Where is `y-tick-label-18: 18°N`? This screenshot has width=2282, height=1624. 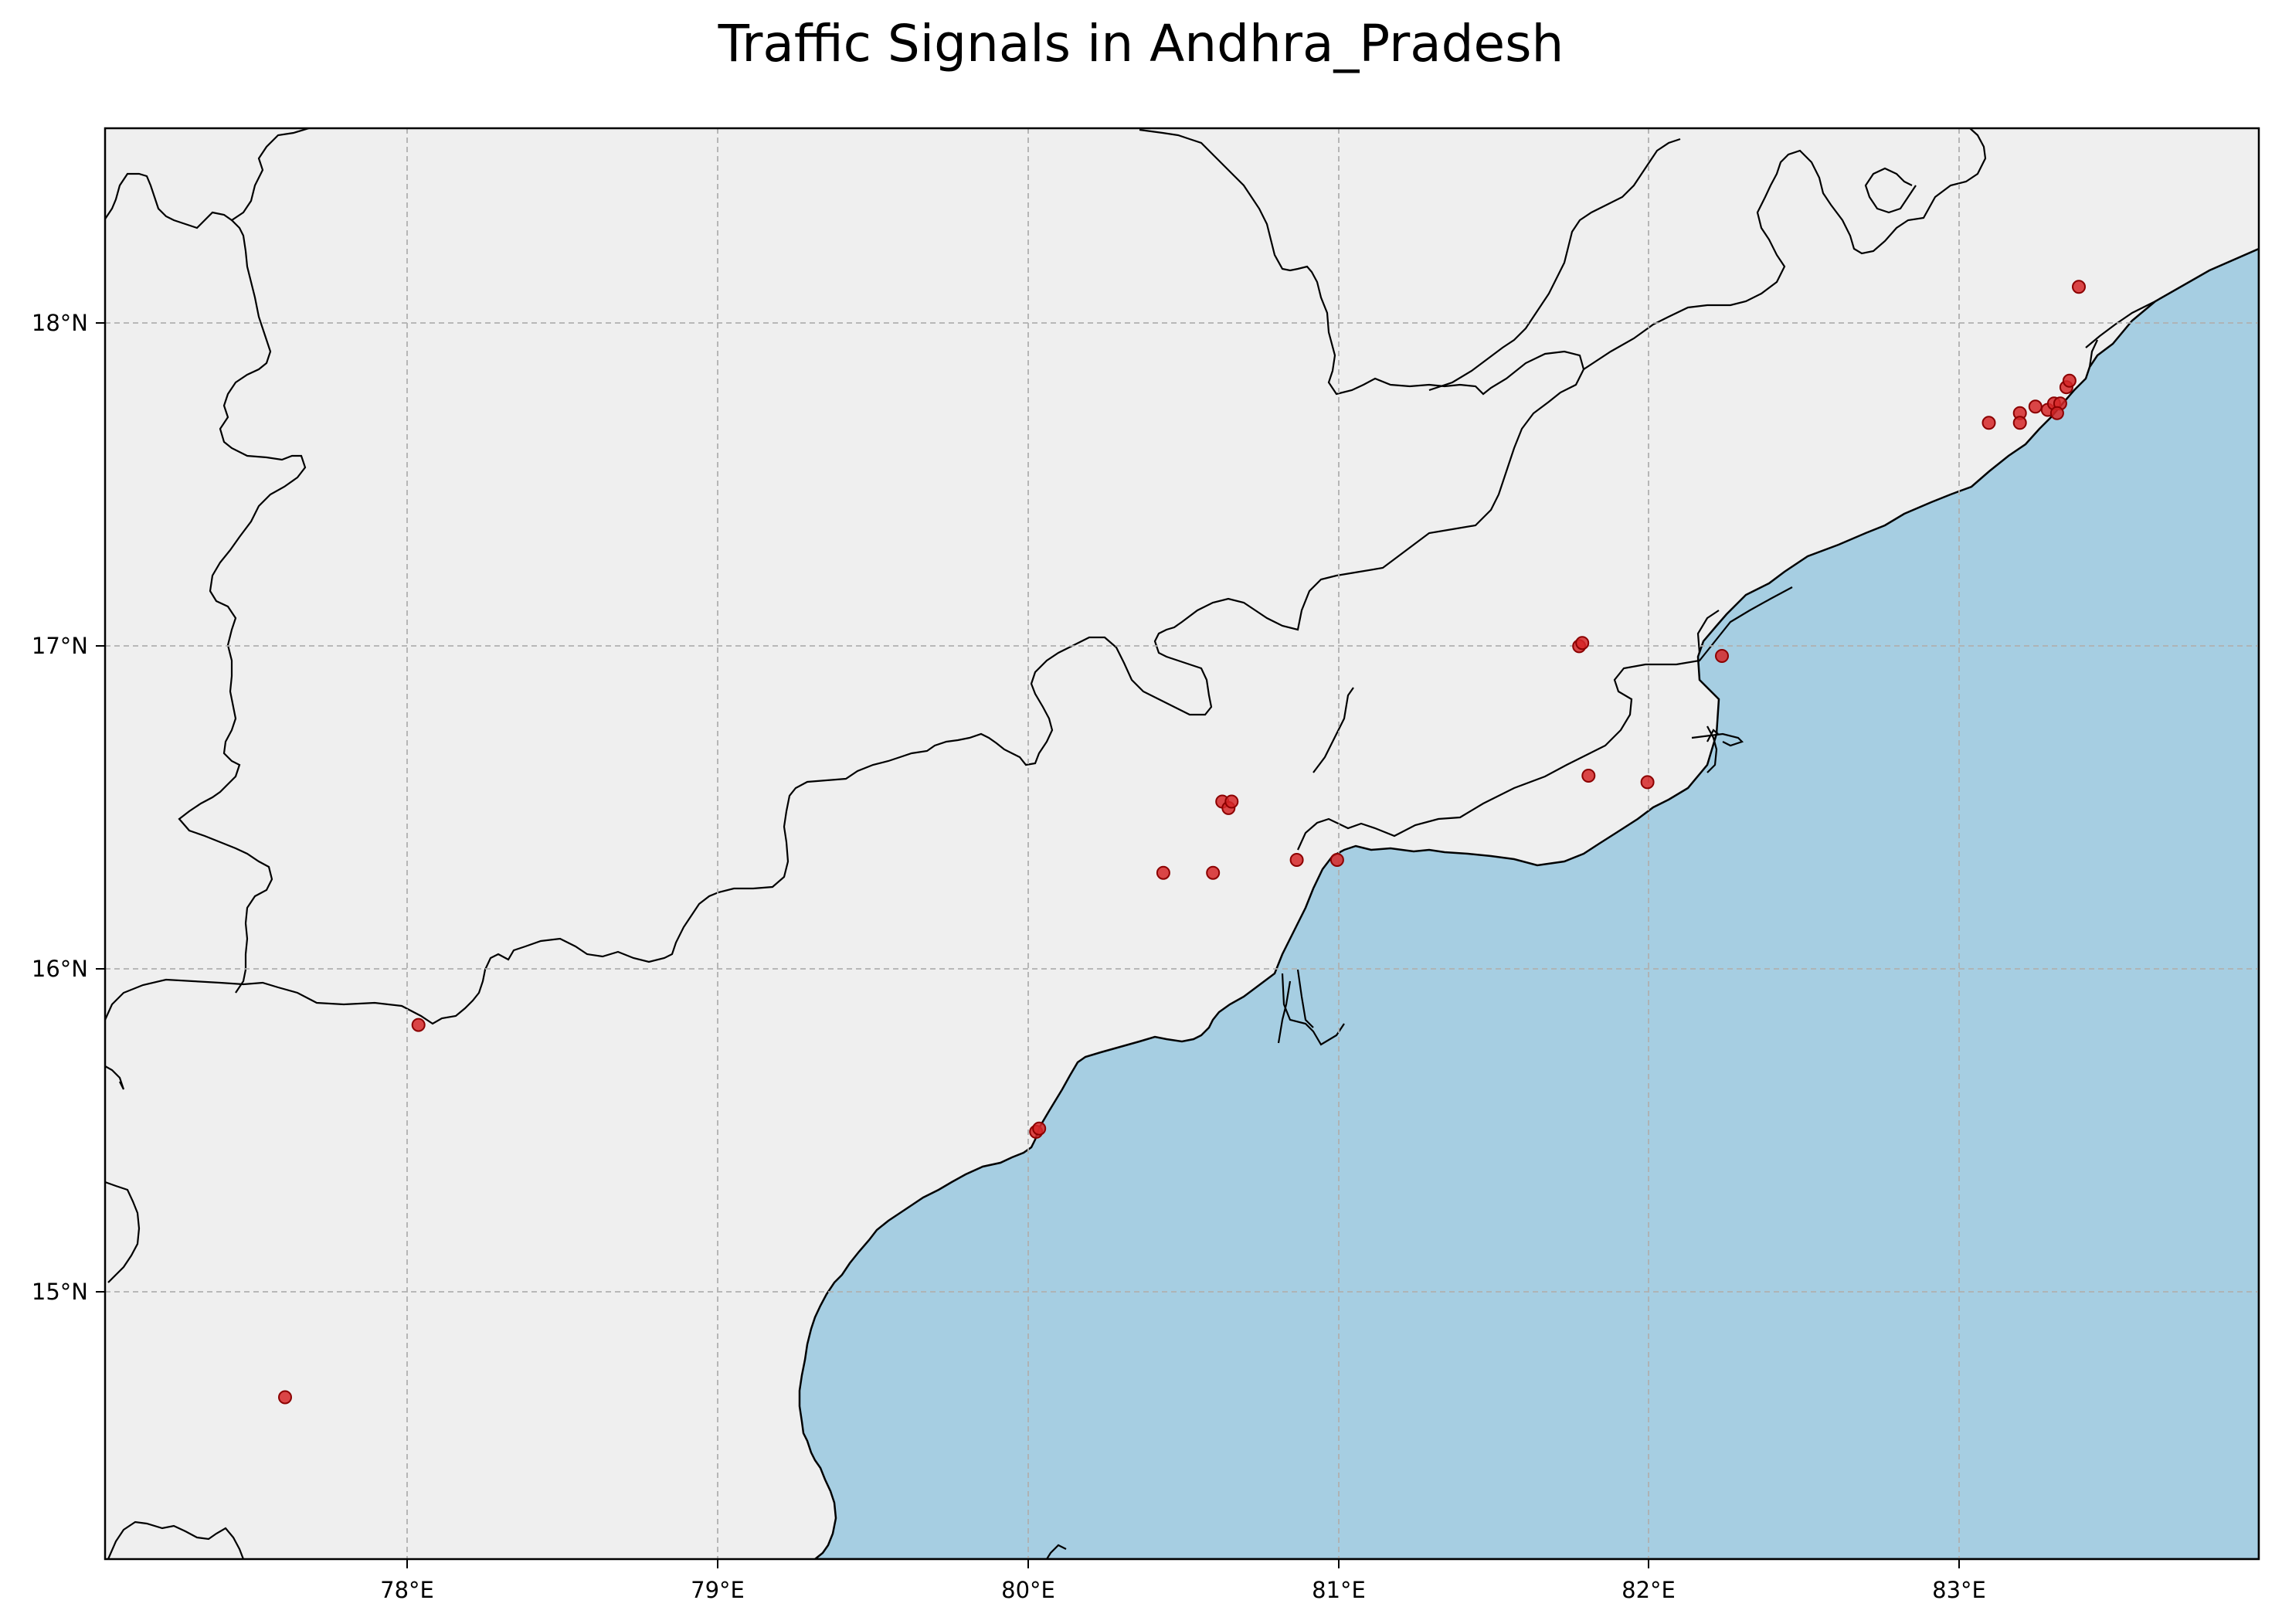 y-tick-label-18: 18°N is located at coordinates (60, 323).